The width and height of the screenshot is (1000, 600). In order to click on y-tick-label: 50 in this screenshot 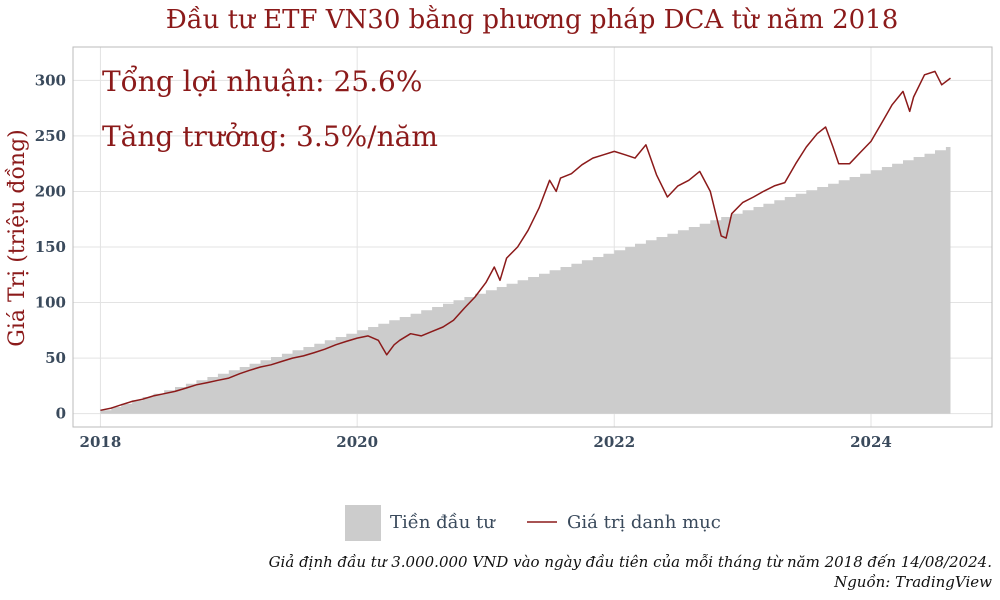, I will do `click(55, 358)`.